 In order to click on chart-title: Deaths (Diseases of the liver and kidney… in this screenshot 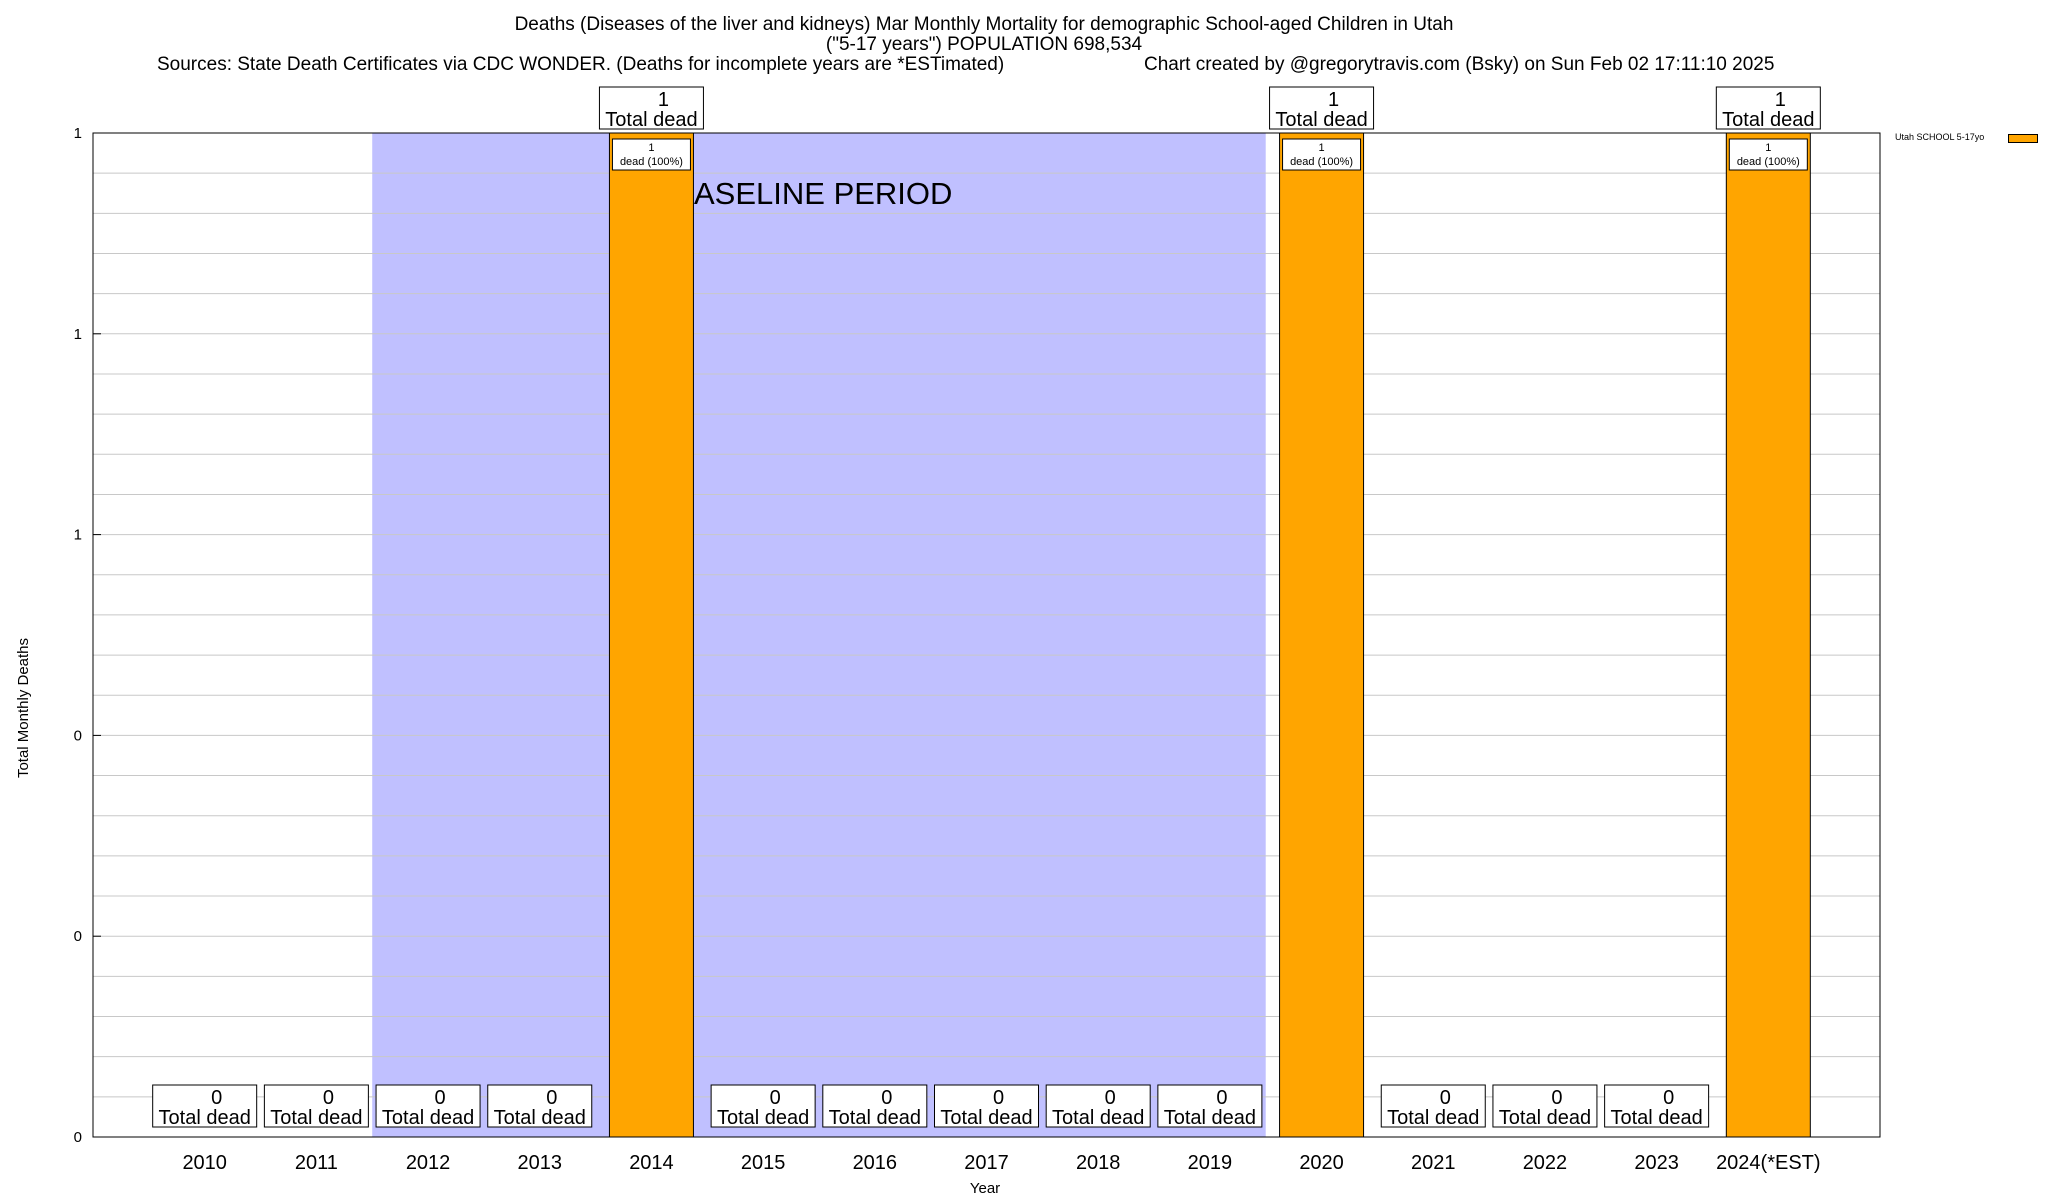, I will do `click(984, 24)`.